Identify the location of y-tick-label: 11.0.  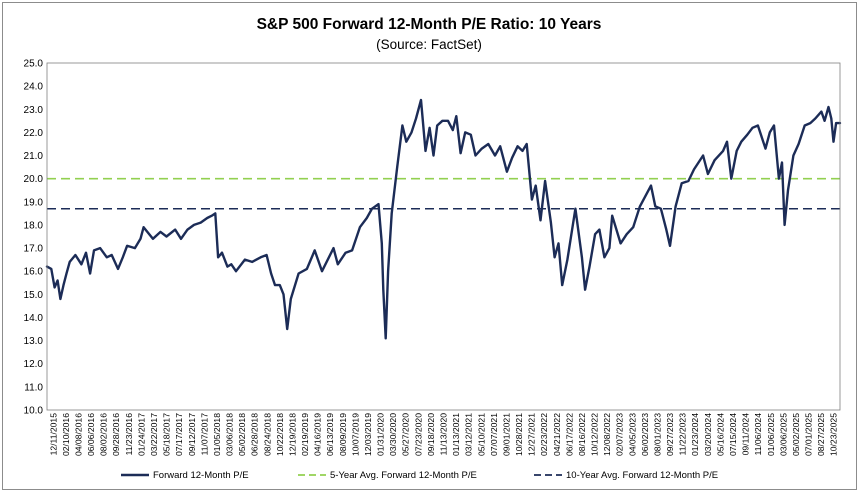
(33, 387).